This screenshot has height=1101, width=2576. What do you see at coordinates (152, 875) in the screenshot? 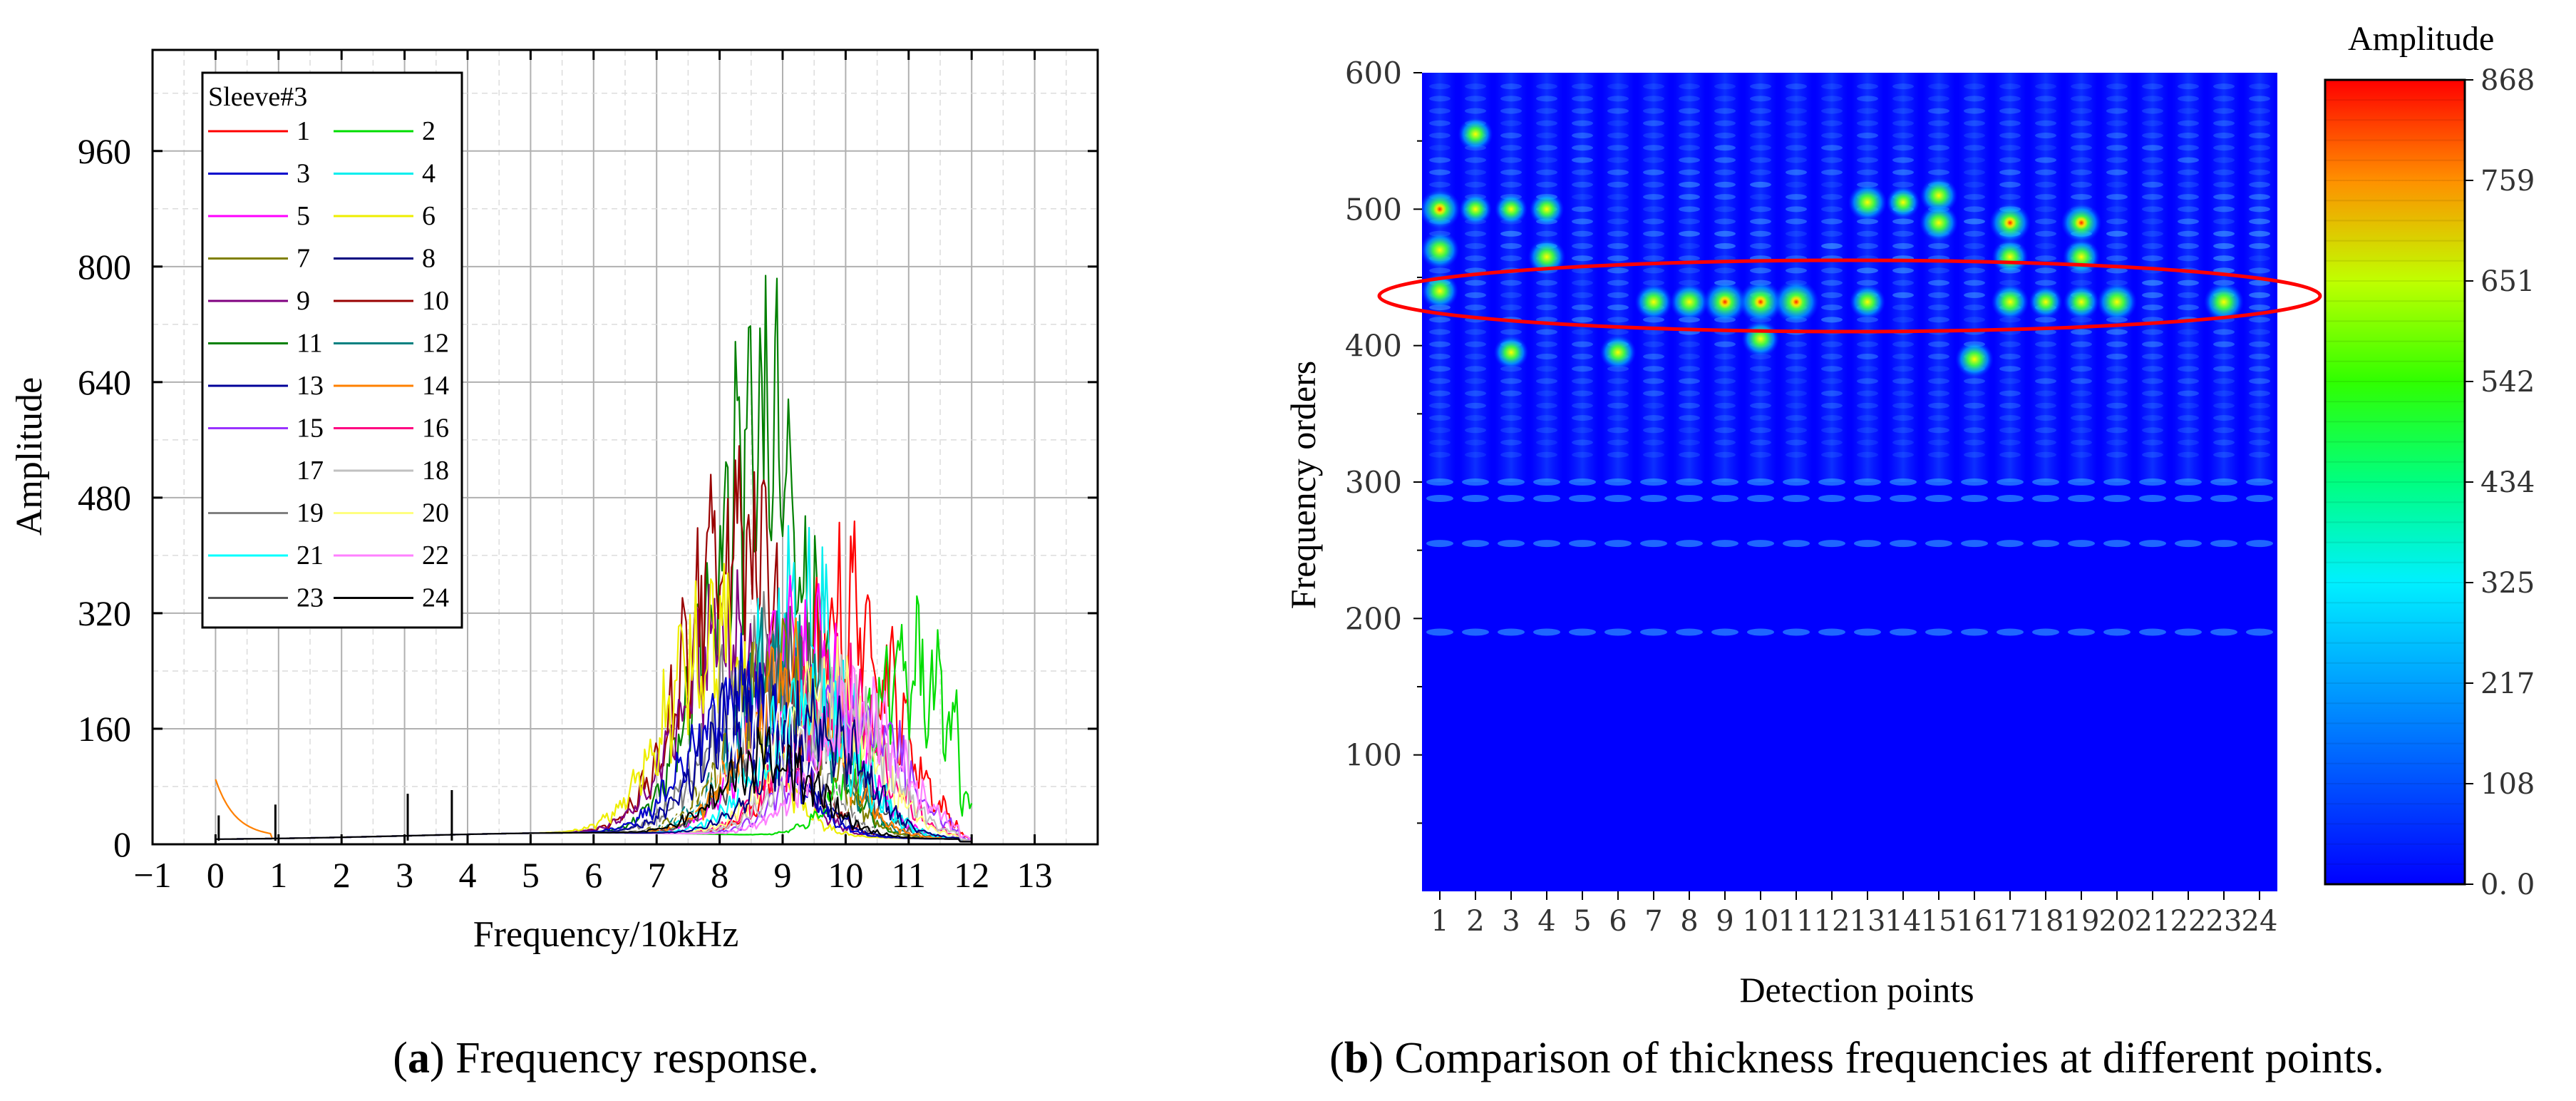
I see `x-tick-label: −1` at bounding box center [152, 875].